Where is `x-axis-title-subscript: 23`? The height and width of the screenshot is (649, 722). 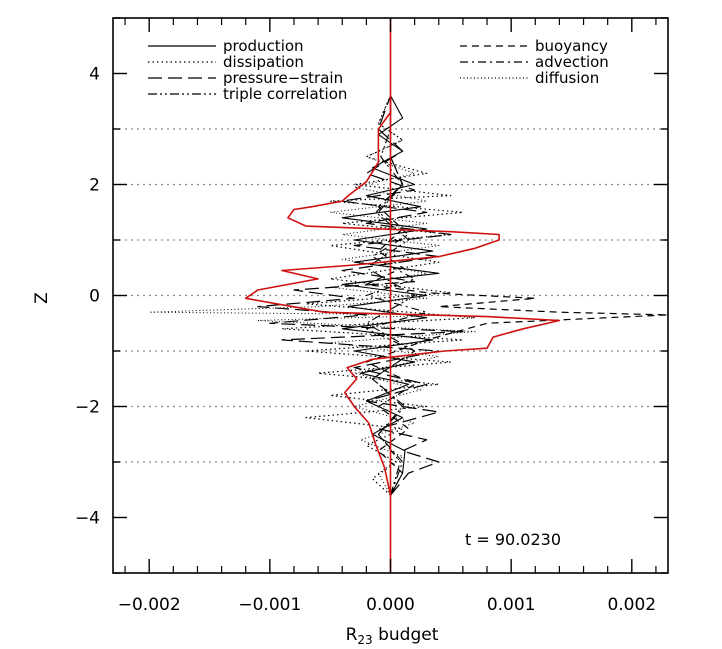 x-axis-title-subscript: 23 is located at coordinates (364, 640).